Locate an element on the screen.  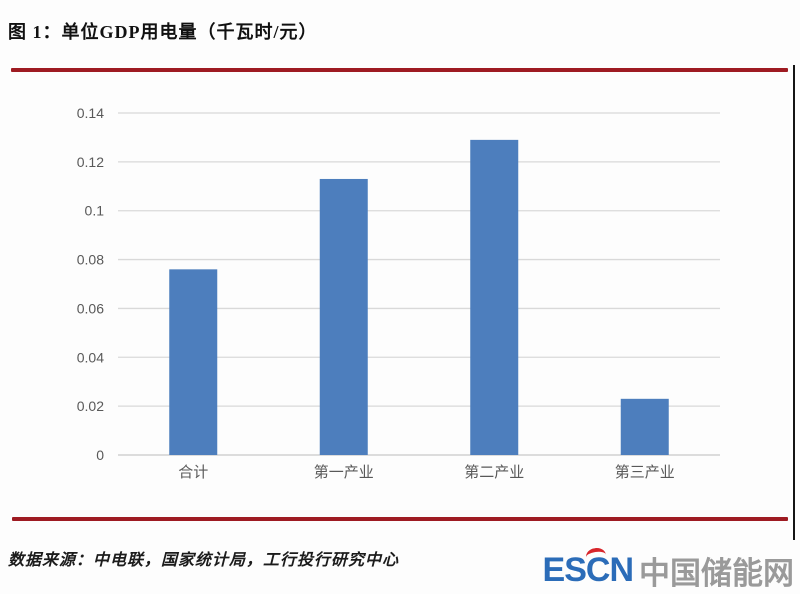
x-category-label: 第二产业 is located at coordinates (494, 472).